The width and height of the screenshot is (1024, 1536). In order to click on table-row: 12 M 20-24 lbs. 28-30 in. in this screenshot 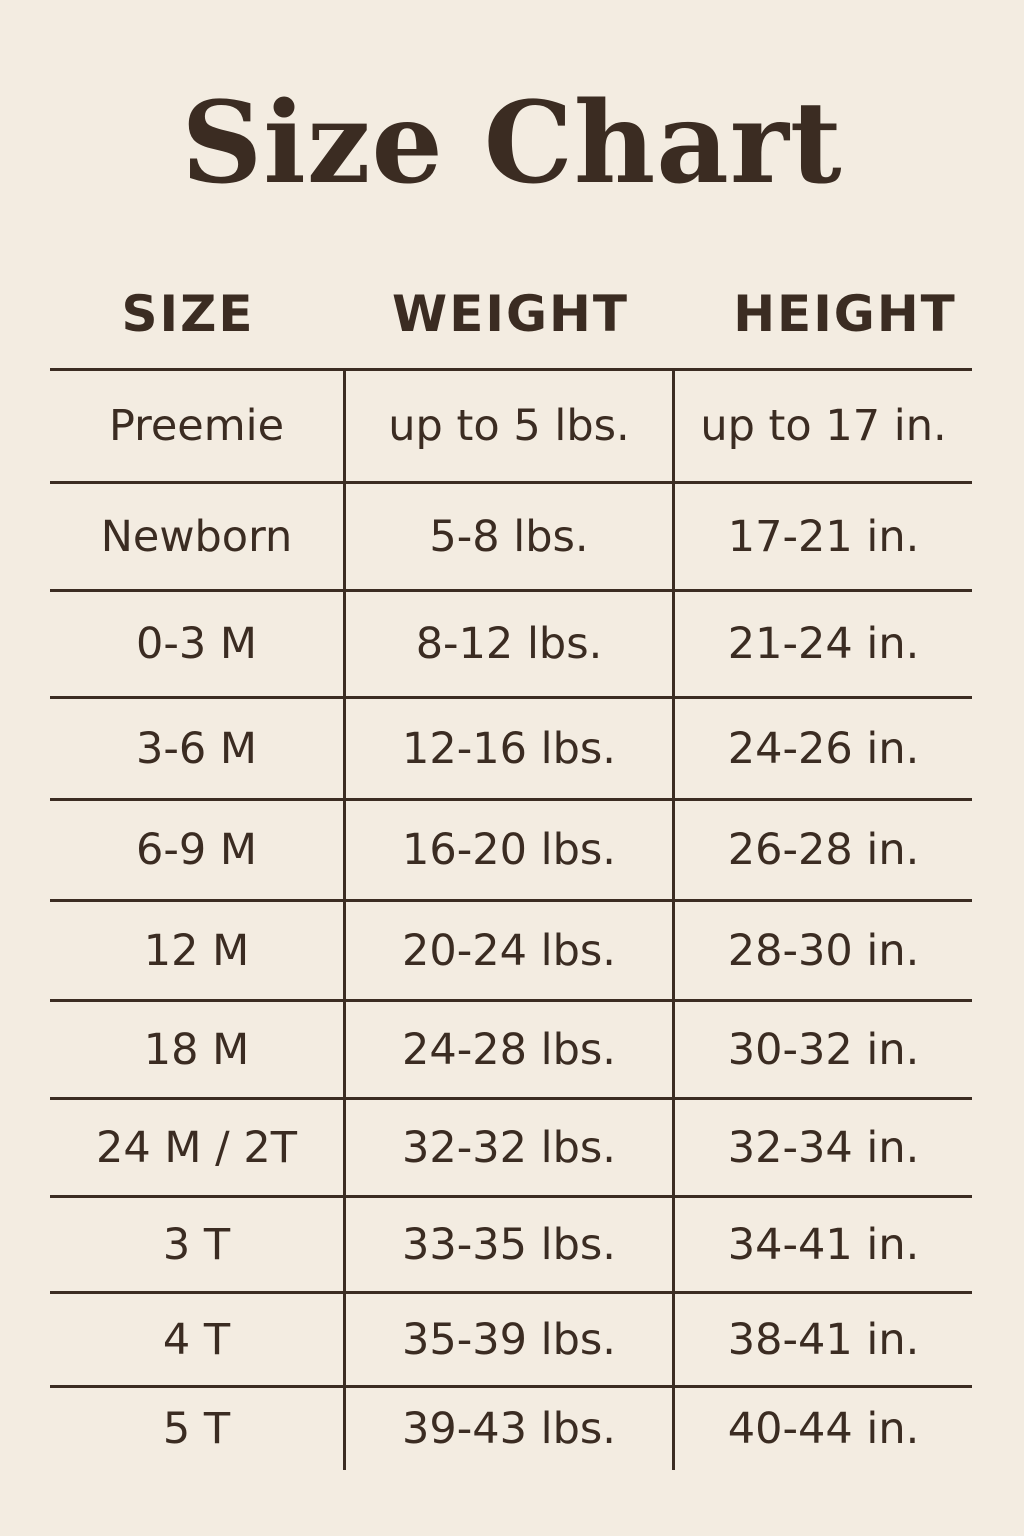, I will do `click(511, 949)`.